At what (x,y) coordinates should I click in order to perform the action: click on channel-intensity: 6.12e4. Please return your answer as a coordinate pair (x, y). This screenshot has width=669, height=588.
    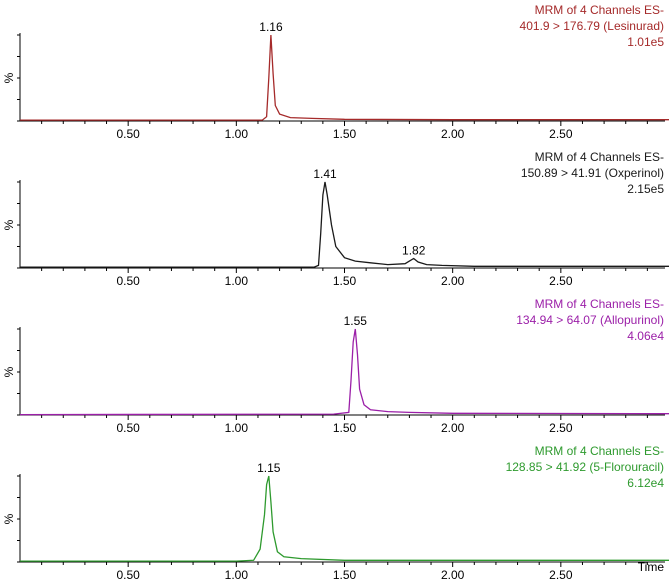
    Looking at the image, I should click on (645, 483).